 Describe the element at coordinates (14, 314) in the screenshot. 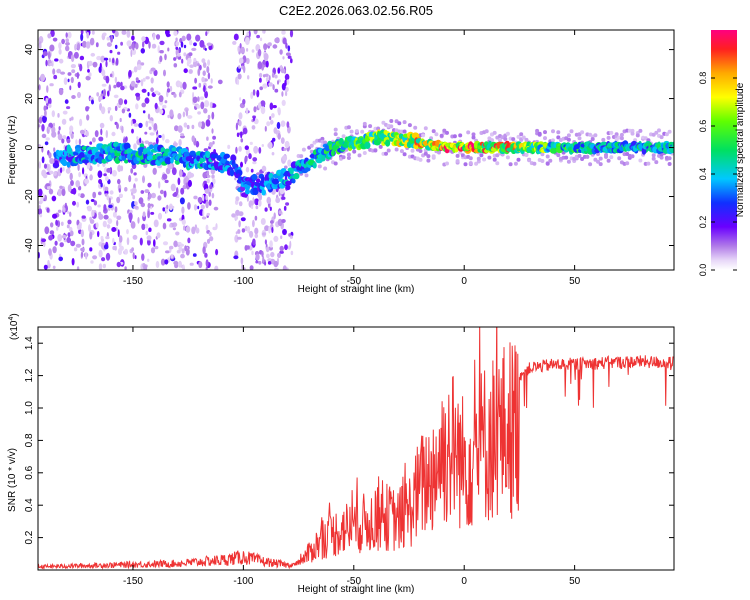

I see `snr-multiplier-close: )` at that location.